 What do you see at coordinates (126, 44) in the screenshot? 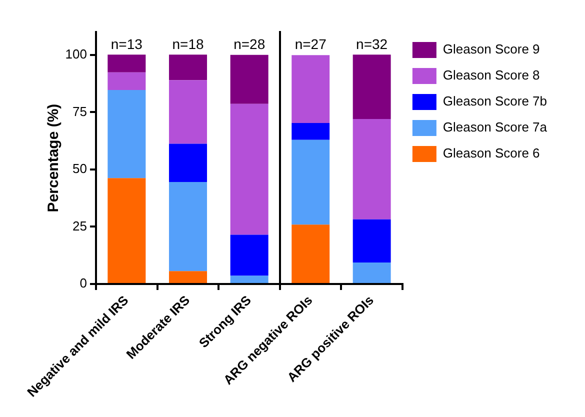
I see `annotation: n=13` at bounding box center [126, 44].